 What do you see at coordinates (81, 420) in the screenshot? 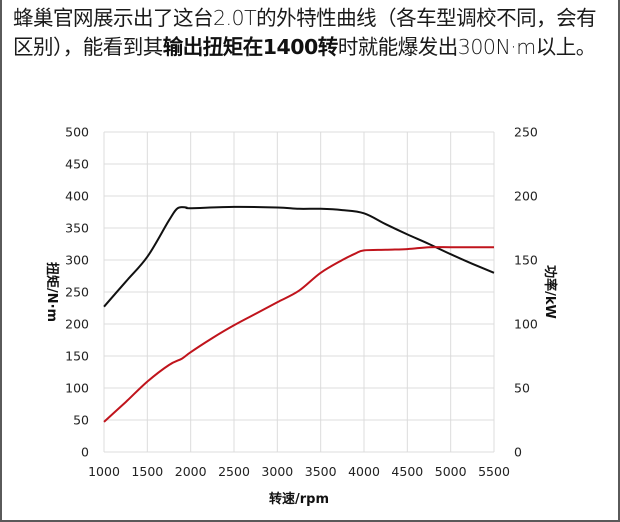
I see `y-tick-label: 50` at bounding box center [81, 420].